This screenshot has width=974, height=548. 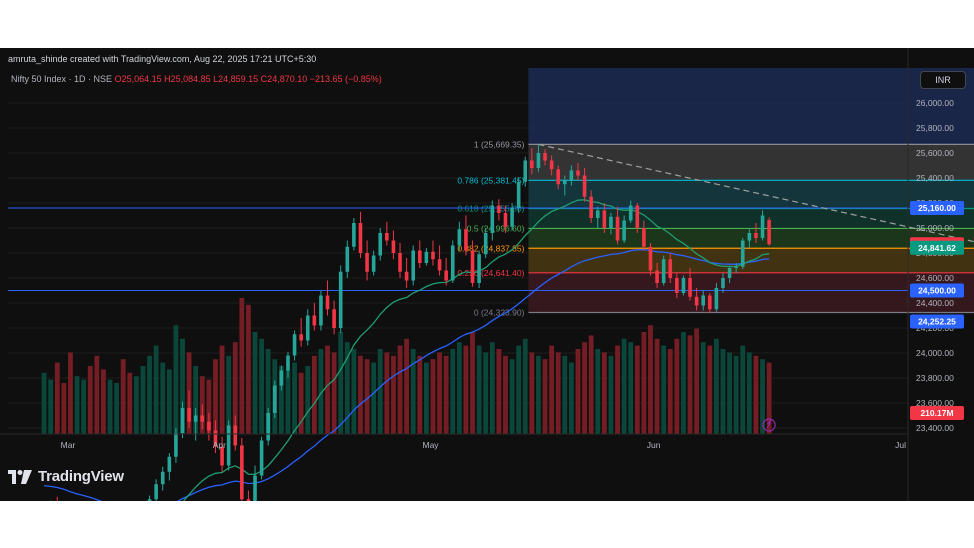 What do you see at coordinates (943, 80) in the screenshot?
I see `currency-button: INR` at bounding box center [943, 80].